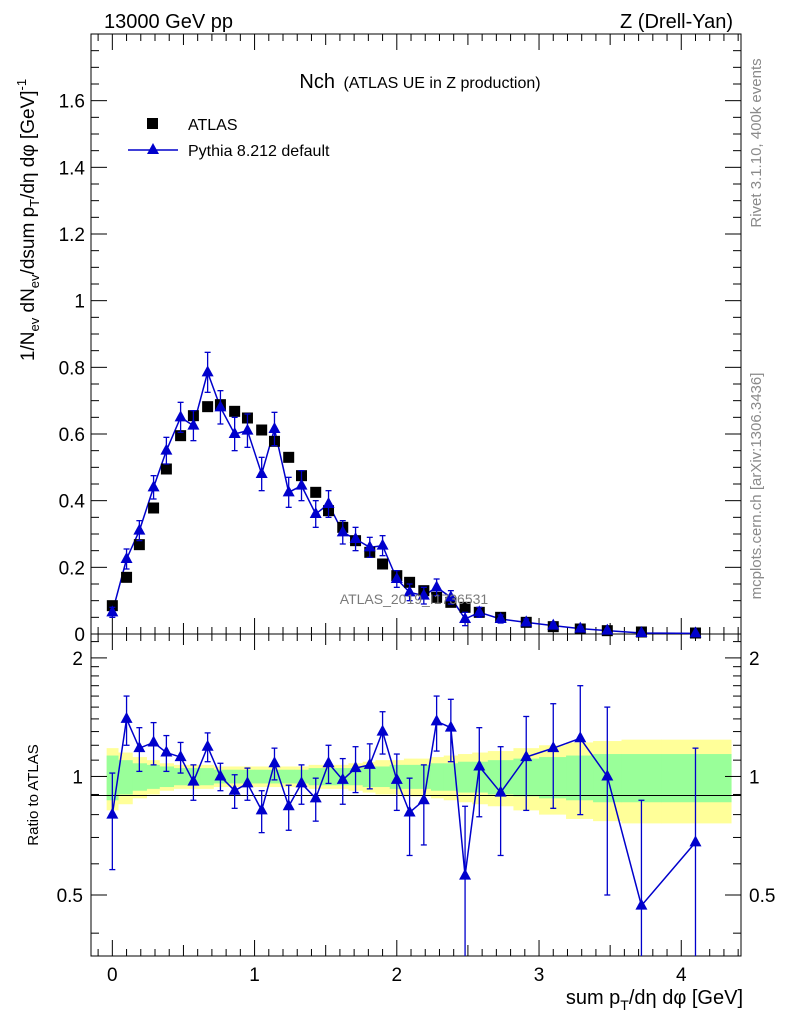  I want to click on legend: ATLAS Pythia 8.212 default, so click(229, 138).